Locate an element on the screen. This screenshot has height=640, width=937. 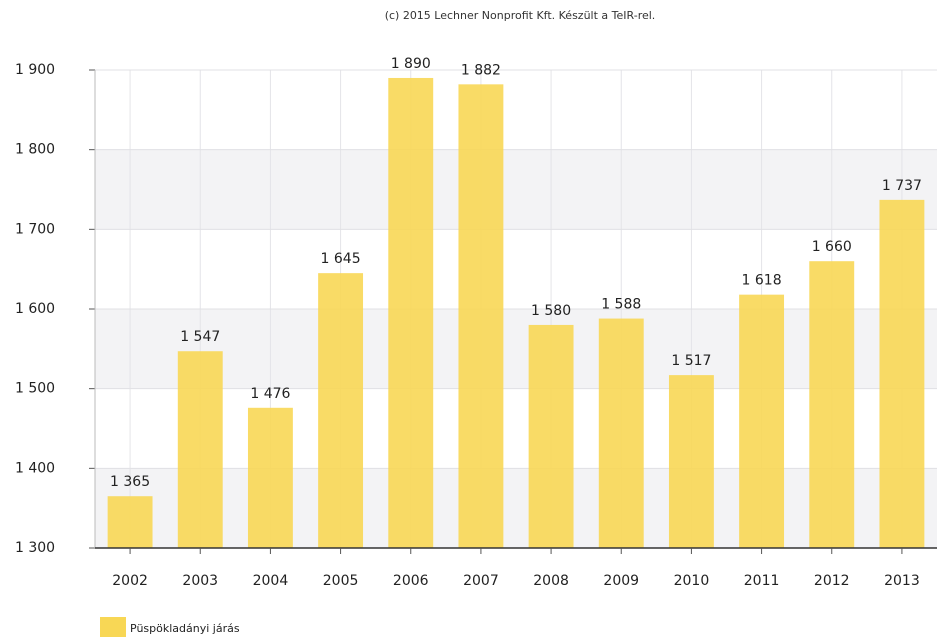
x-tick-label: 2008 is located at coordinates (551, 581).